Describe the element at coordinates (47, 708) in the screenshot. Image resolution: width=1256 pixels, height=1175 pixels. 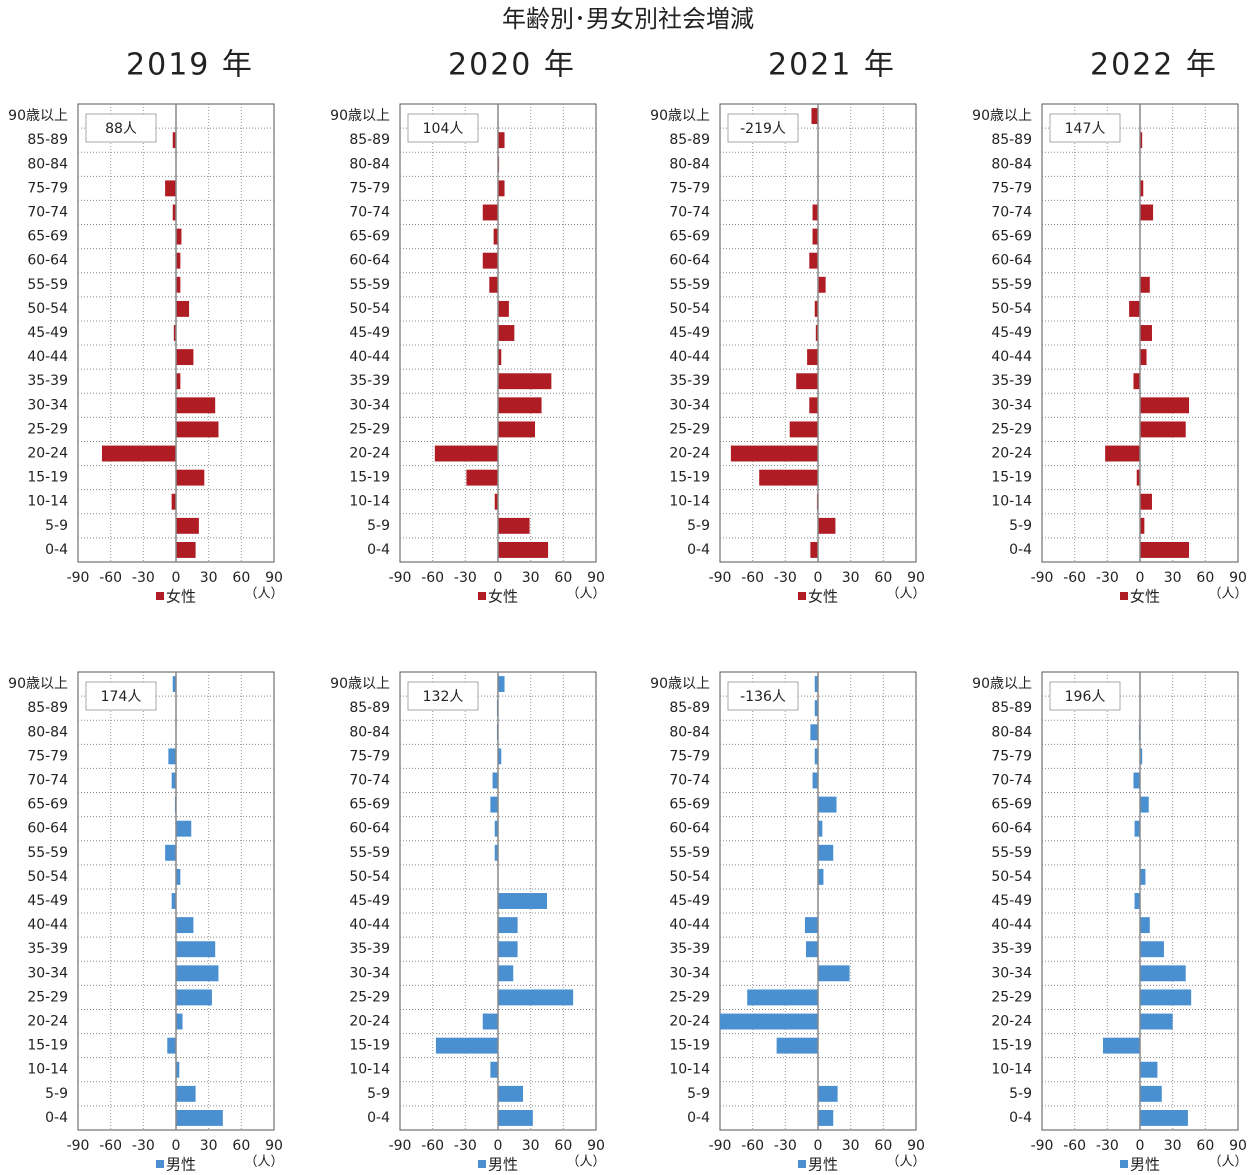
I see `y-tick-label: 85-89` at that location.